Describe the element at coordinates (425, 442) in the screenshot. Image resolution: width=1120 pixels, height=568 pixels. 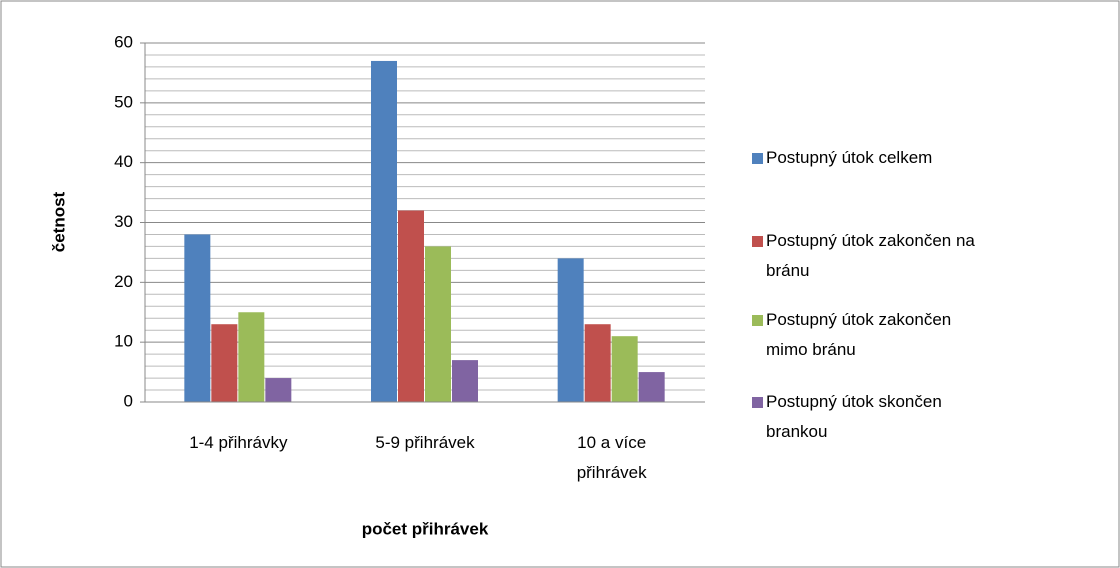
I see `x-tick-label: 5-9 přihrávek` at that location.